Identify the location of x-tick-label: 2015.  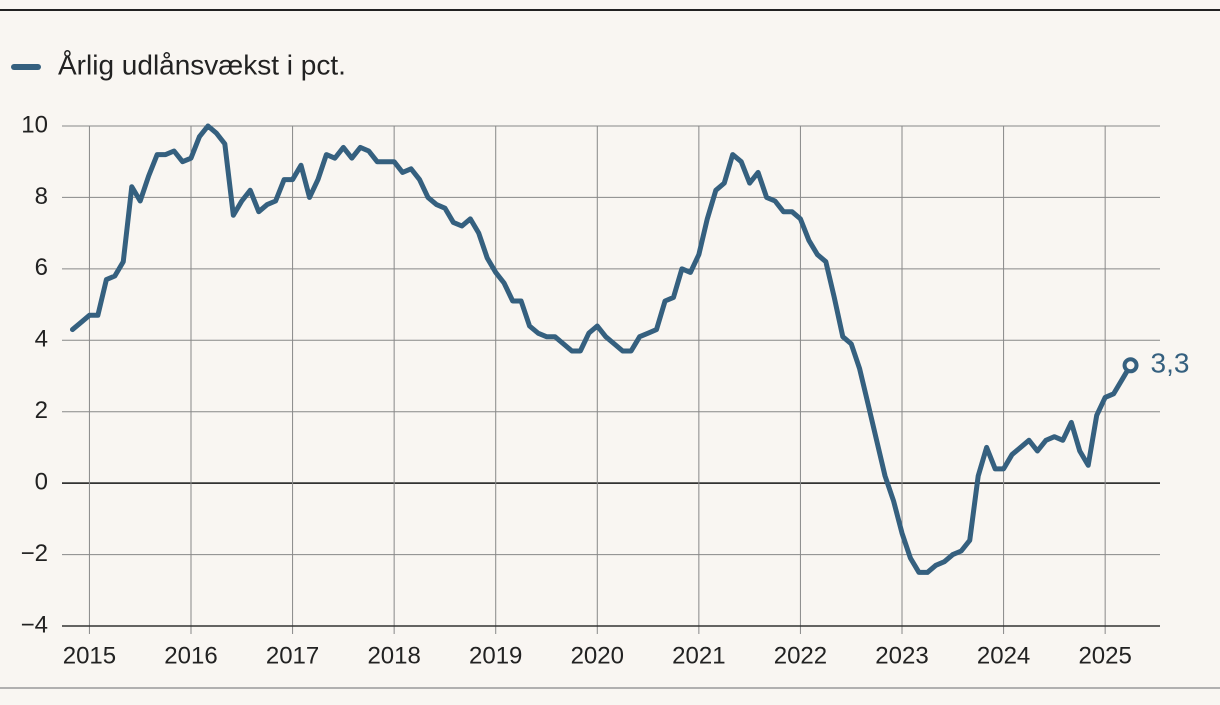
(89, 655).